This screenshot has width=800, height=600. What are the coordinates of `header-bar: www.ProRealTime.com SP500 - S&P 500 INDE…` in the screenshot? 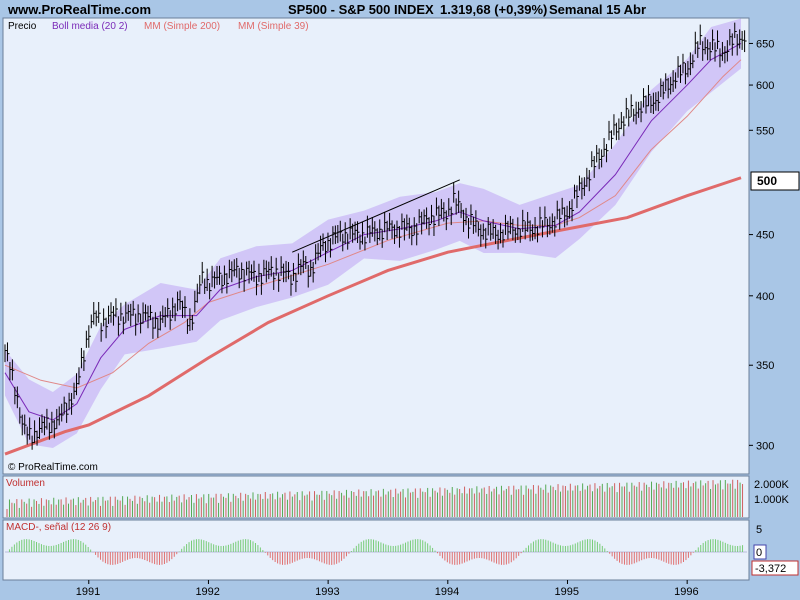 It's located at (400, 10).